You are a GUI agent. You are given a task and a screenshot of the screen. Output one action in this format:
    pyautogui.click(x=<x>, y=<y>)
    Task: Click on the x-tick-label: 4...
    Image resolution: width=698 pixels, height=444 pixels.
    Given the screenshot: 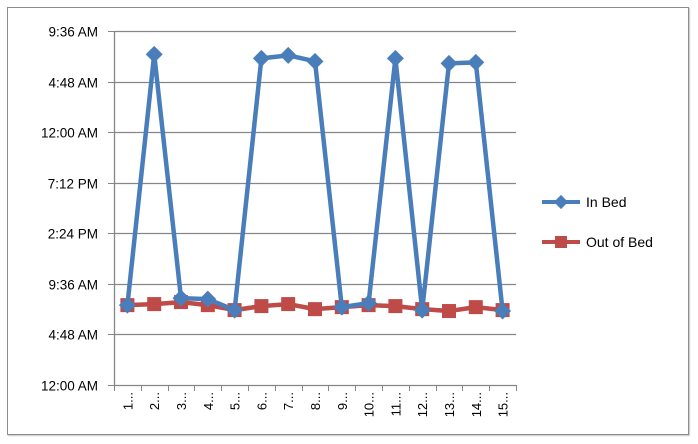 What is the action you would take?
    pyautogui.click(x=208, y=401)
    